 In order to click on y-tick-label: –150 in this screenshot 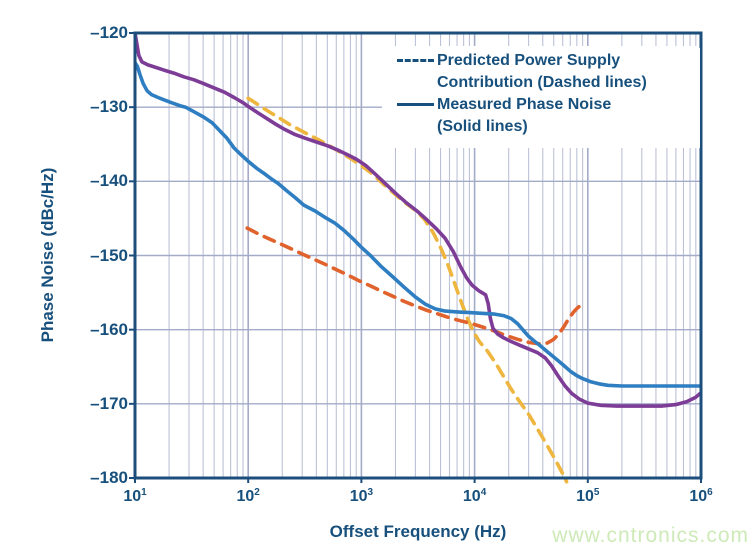, I will do `click(109, 255)`.